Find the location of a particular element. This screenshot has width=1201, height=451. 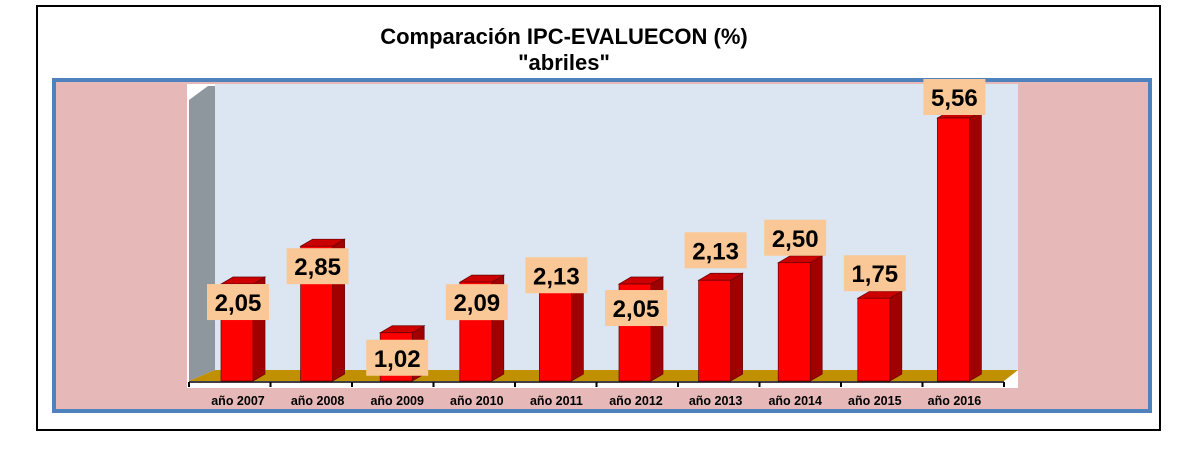

data-label: 2,09 is located at coordinates (476, 303).